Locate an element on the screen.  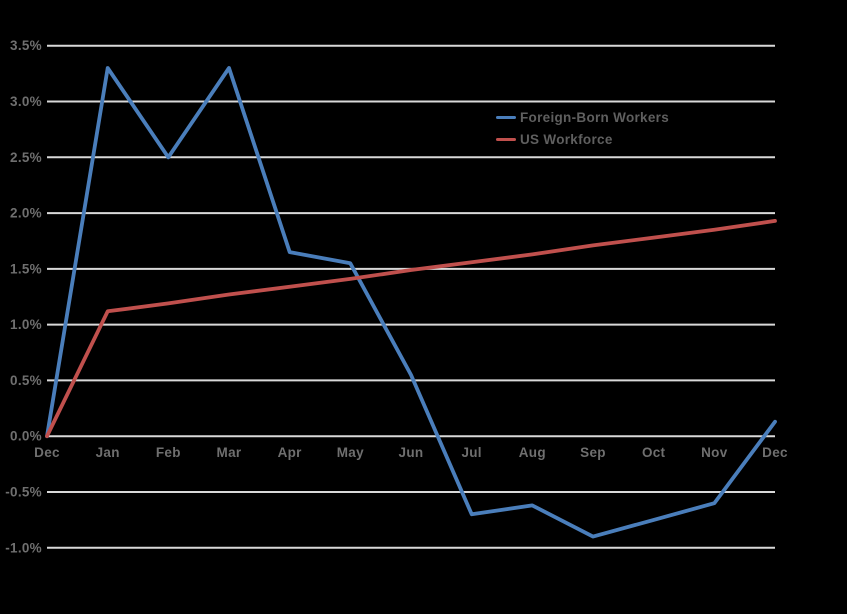
y-tick-label: -1.0% is located at coordinates (23, 547).